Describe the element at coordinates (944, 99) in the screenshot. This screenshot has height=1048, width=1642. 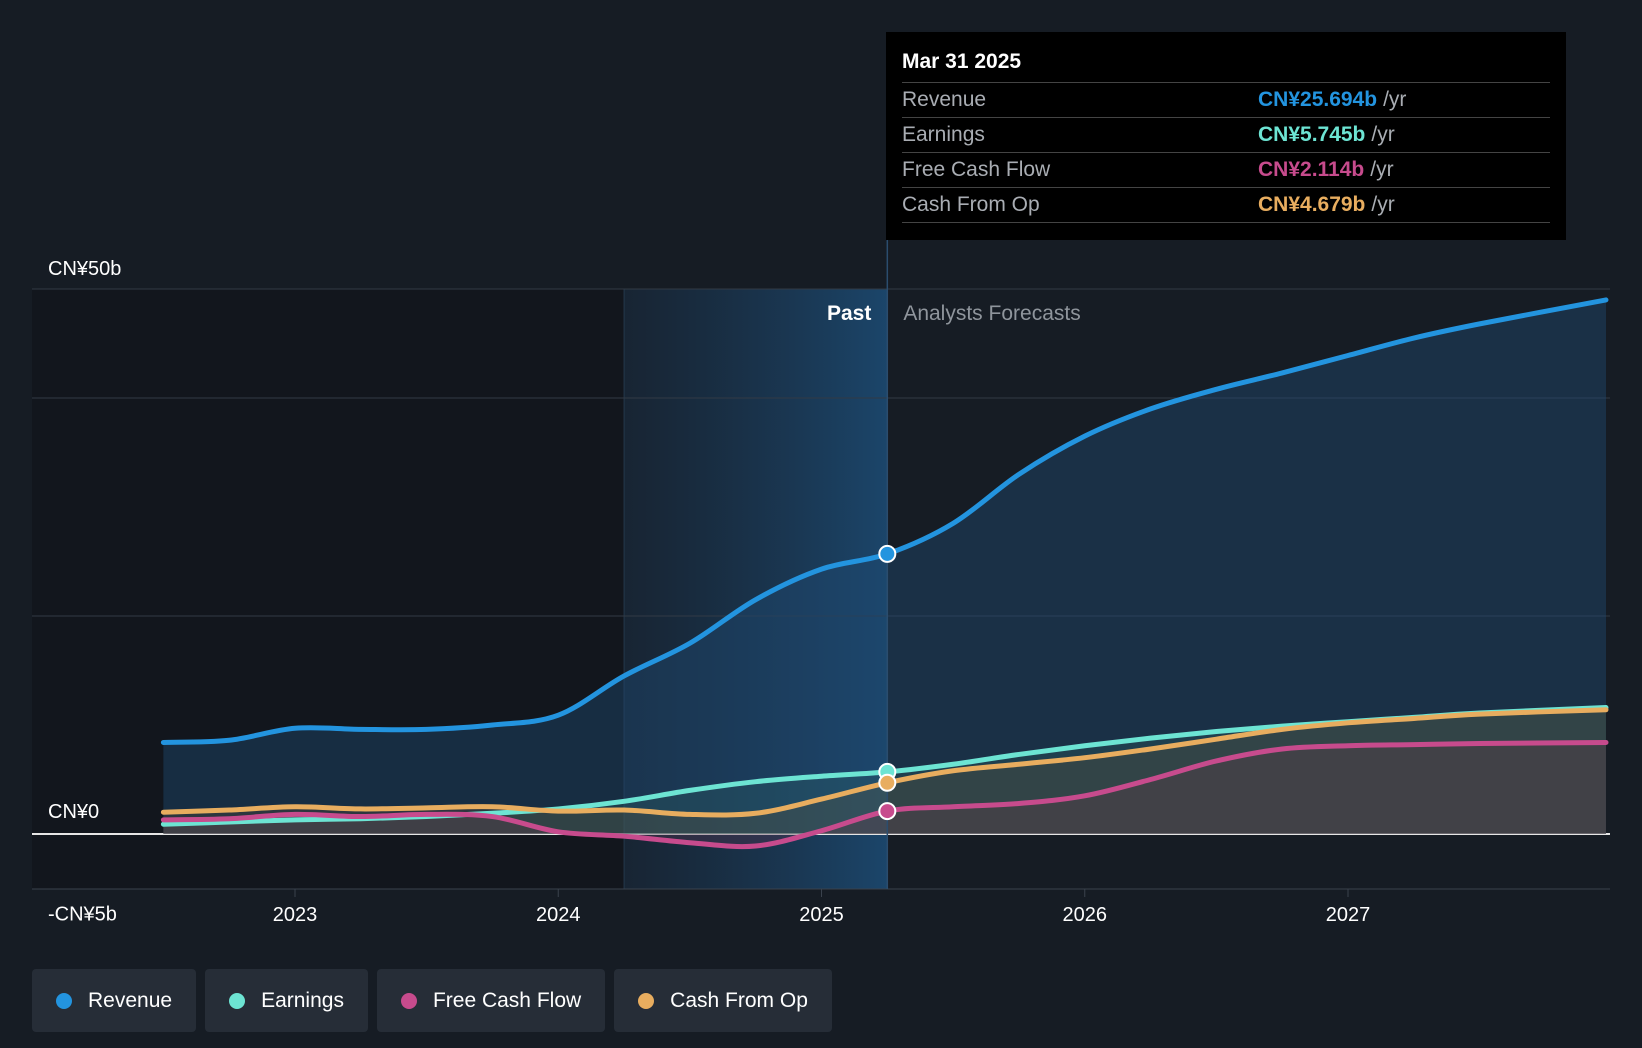
I see `tooltip-name: Revenue` at that location.